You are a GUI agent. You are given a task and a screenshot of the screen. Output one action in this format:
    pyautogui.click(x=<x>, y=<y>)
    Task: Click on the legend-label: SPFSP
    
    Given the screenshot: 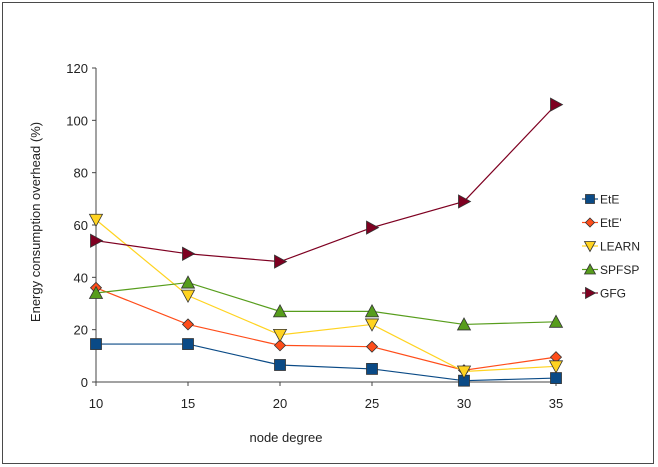 What is the action you would take?
    pyautogui.click(x=619, y=270)
    